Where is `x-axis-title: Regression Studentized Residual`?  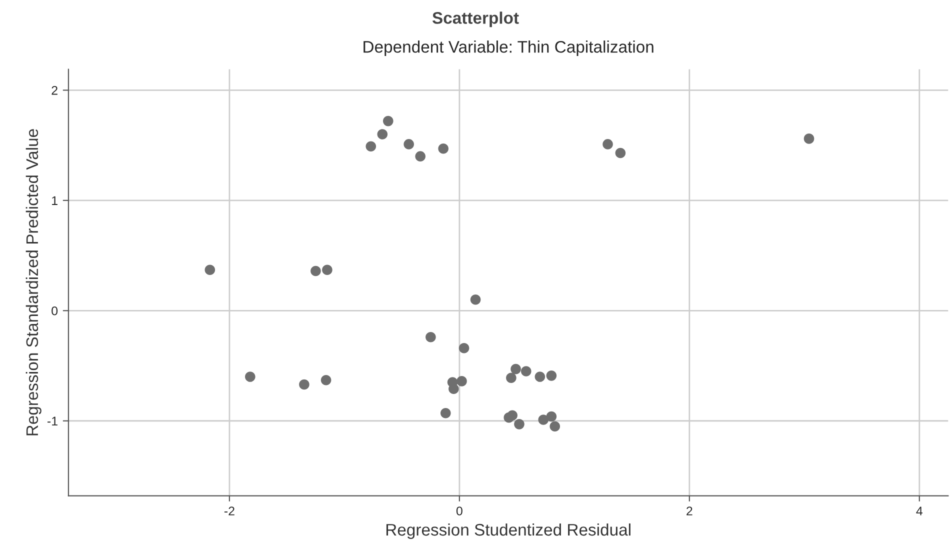 x-axis-title: Regression Studentized Residual is located at coordinates (508, 531).